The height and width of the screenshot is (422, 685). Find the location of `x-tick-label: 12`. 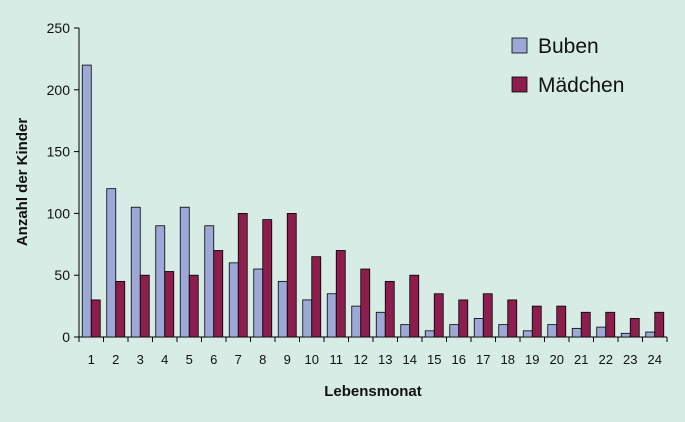

x-tick-label: 12 is located at coordinates (361, 359).